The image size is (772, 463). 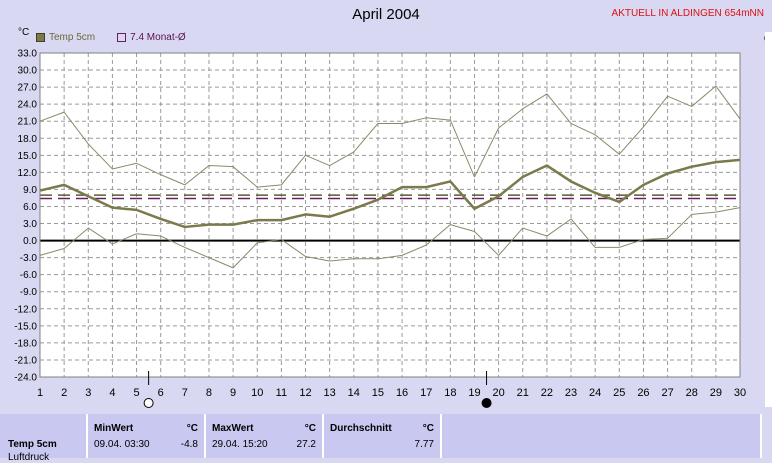 What do you see at coordinates (305, 393) in the screenshot?
I see `x-tick-label: 12` at bounding box center [305, 393].